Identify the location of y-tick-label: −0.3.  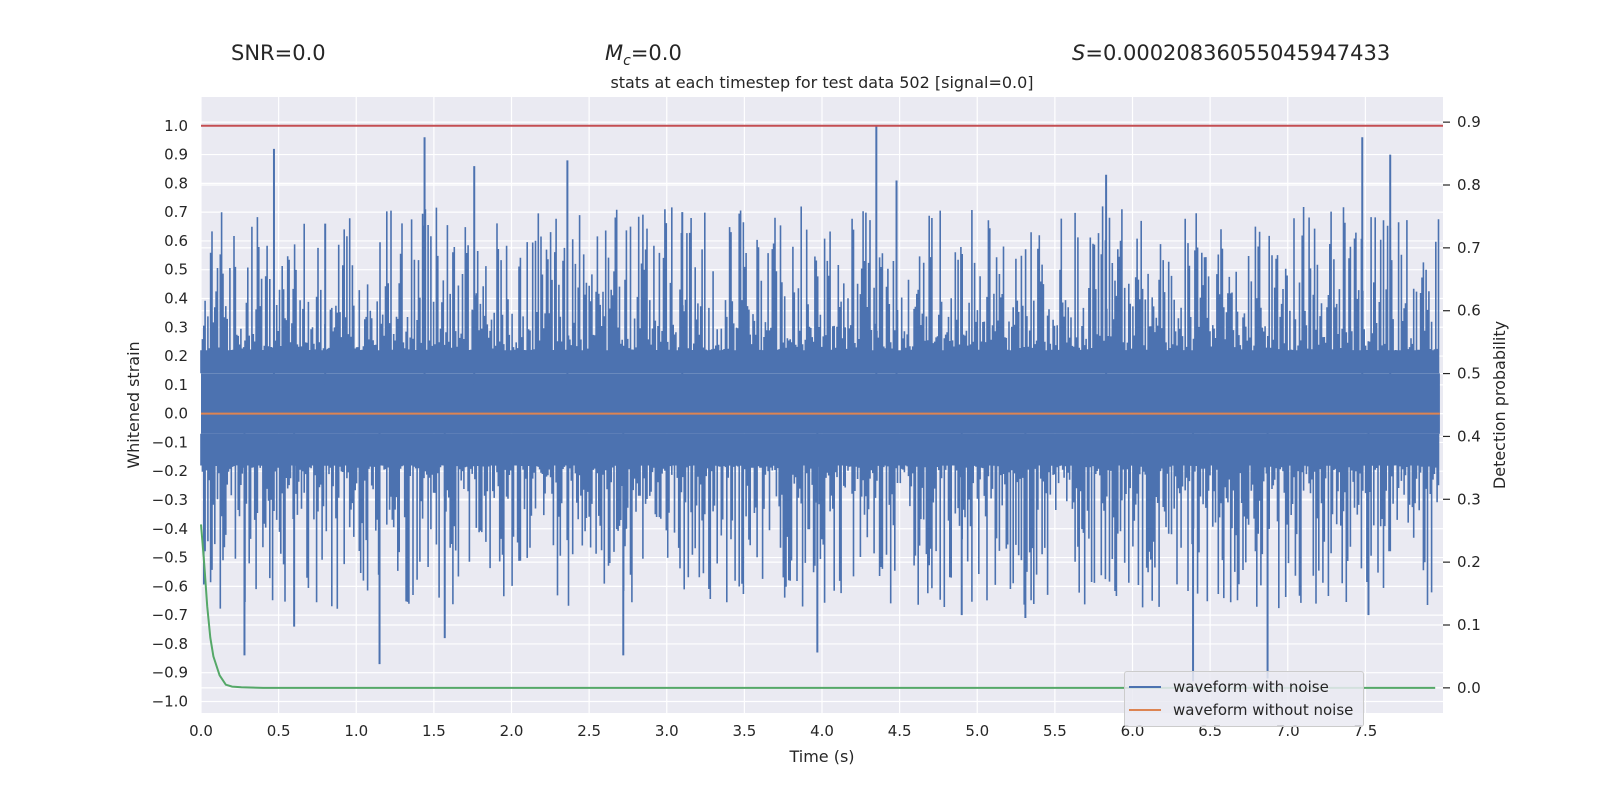
(170, 500).